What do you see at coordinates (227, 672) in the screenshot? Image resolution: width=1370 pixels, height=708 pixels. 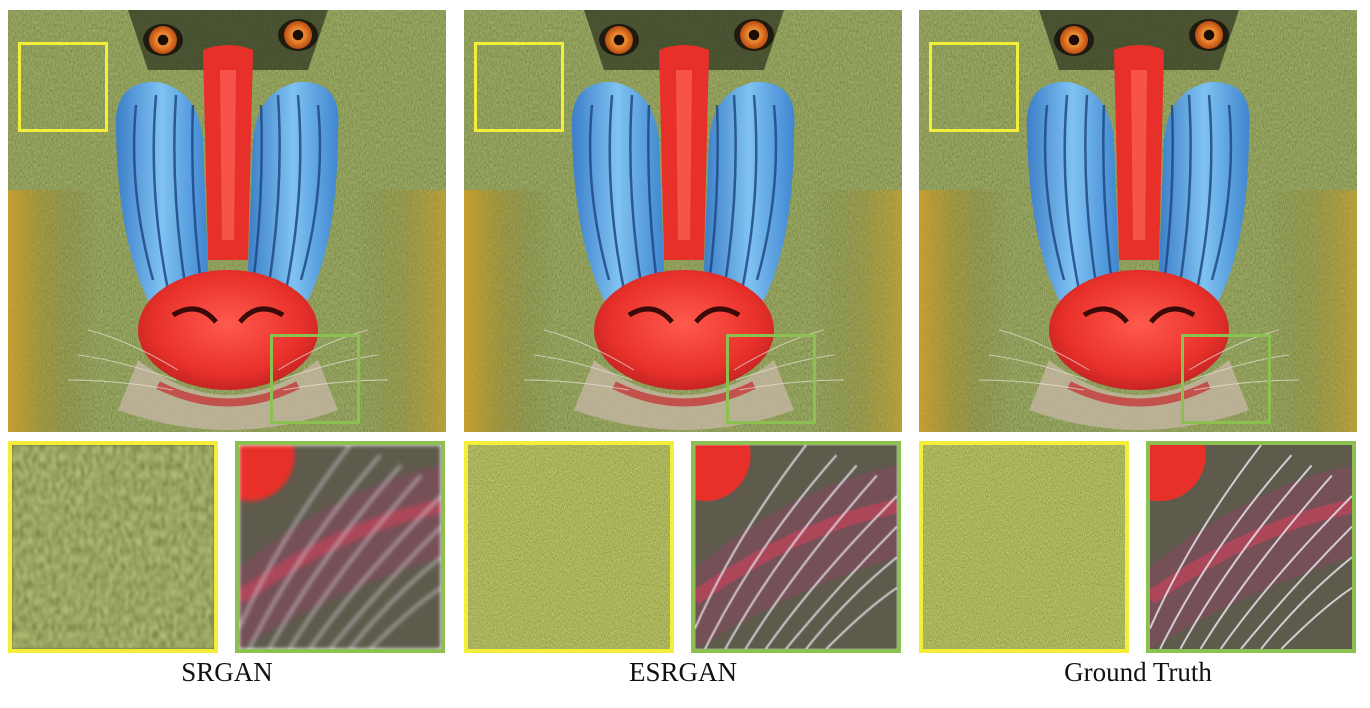 I see `panel-caption: SRGAN` at bounding box center [227, 672].